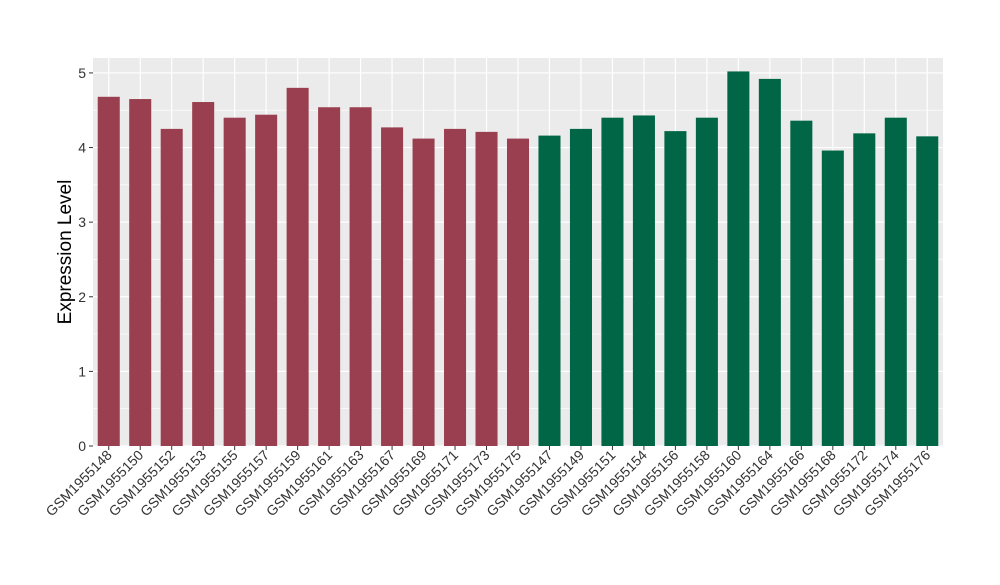  Describe the element at coordinates (171, 287) in the screenshot. I see `bar-GSM1955152` at that location.